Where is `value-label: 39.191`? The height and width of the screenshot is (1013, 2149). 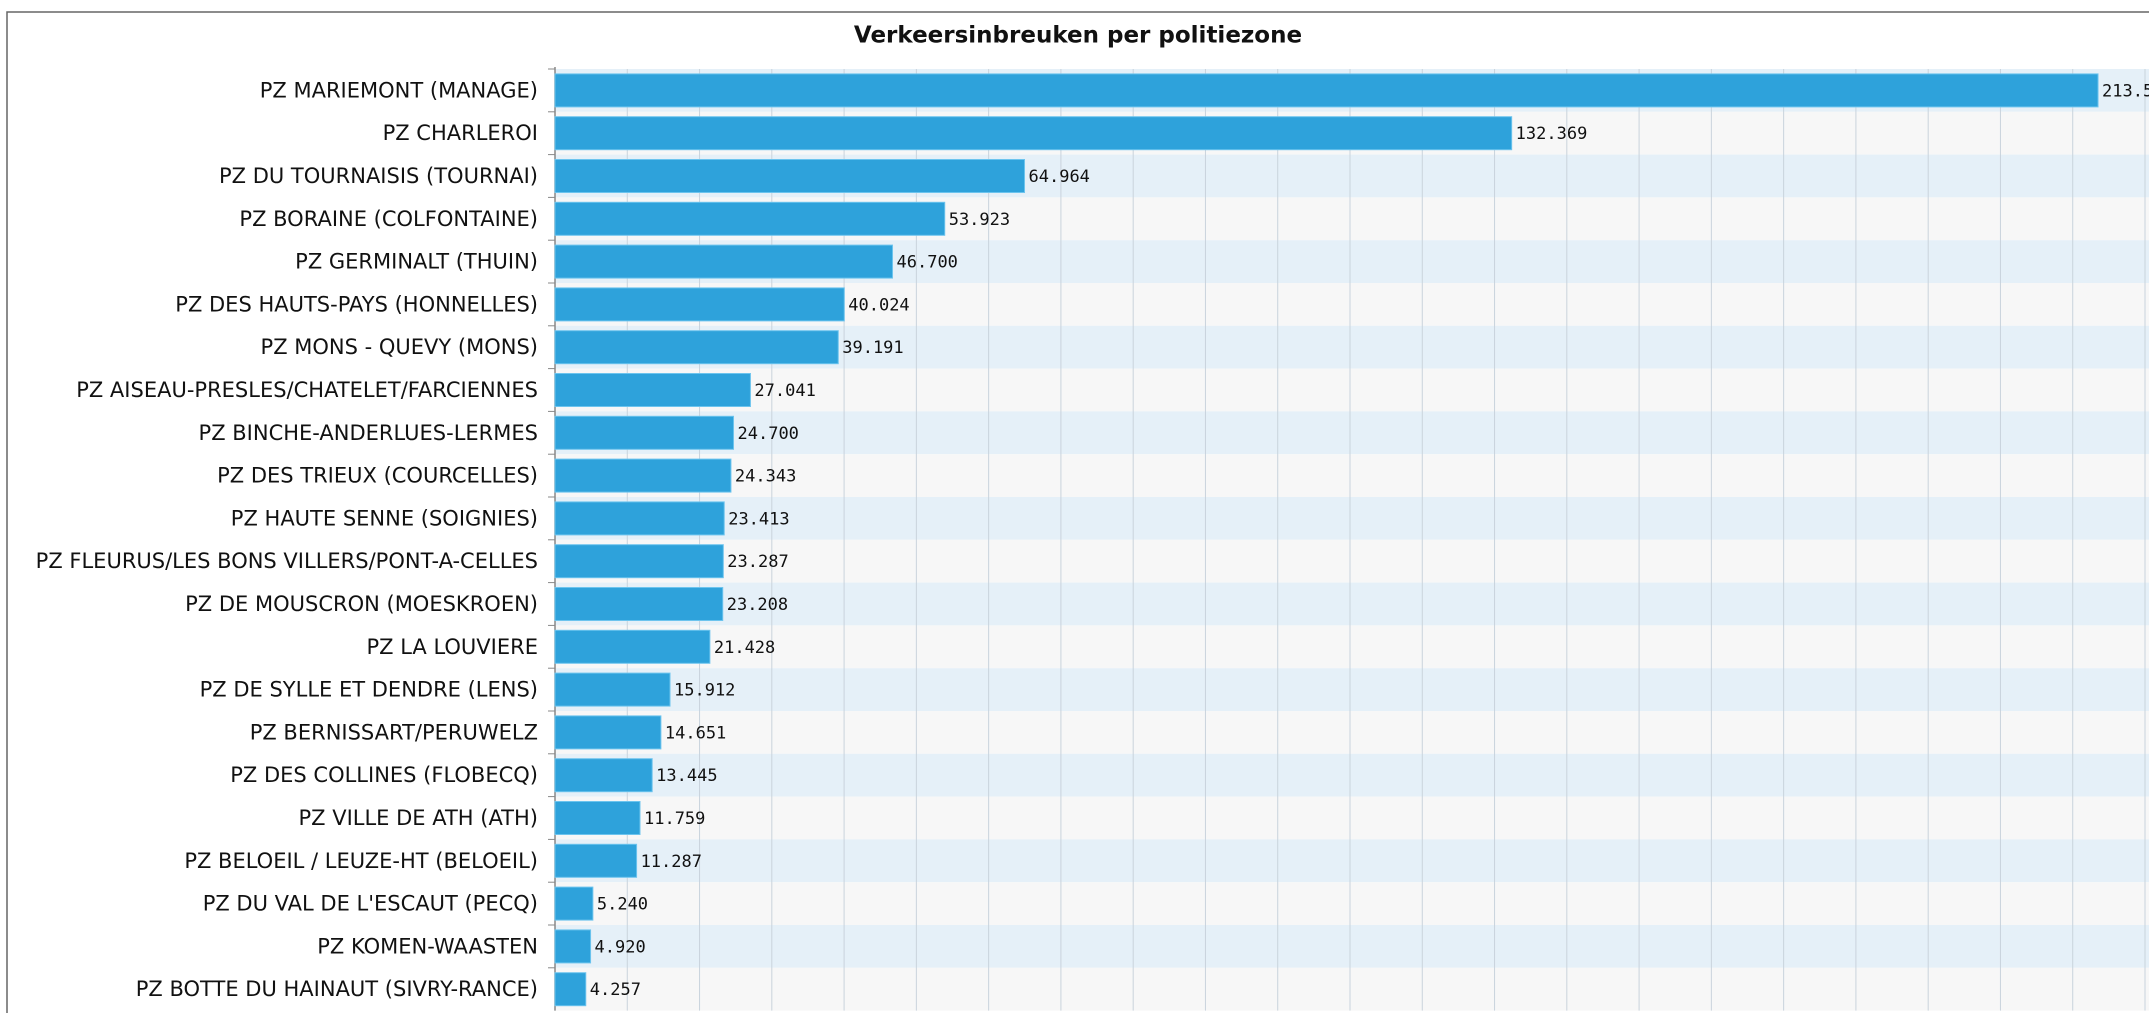
value-label: 39.191 is located at coordinates (872, 348).